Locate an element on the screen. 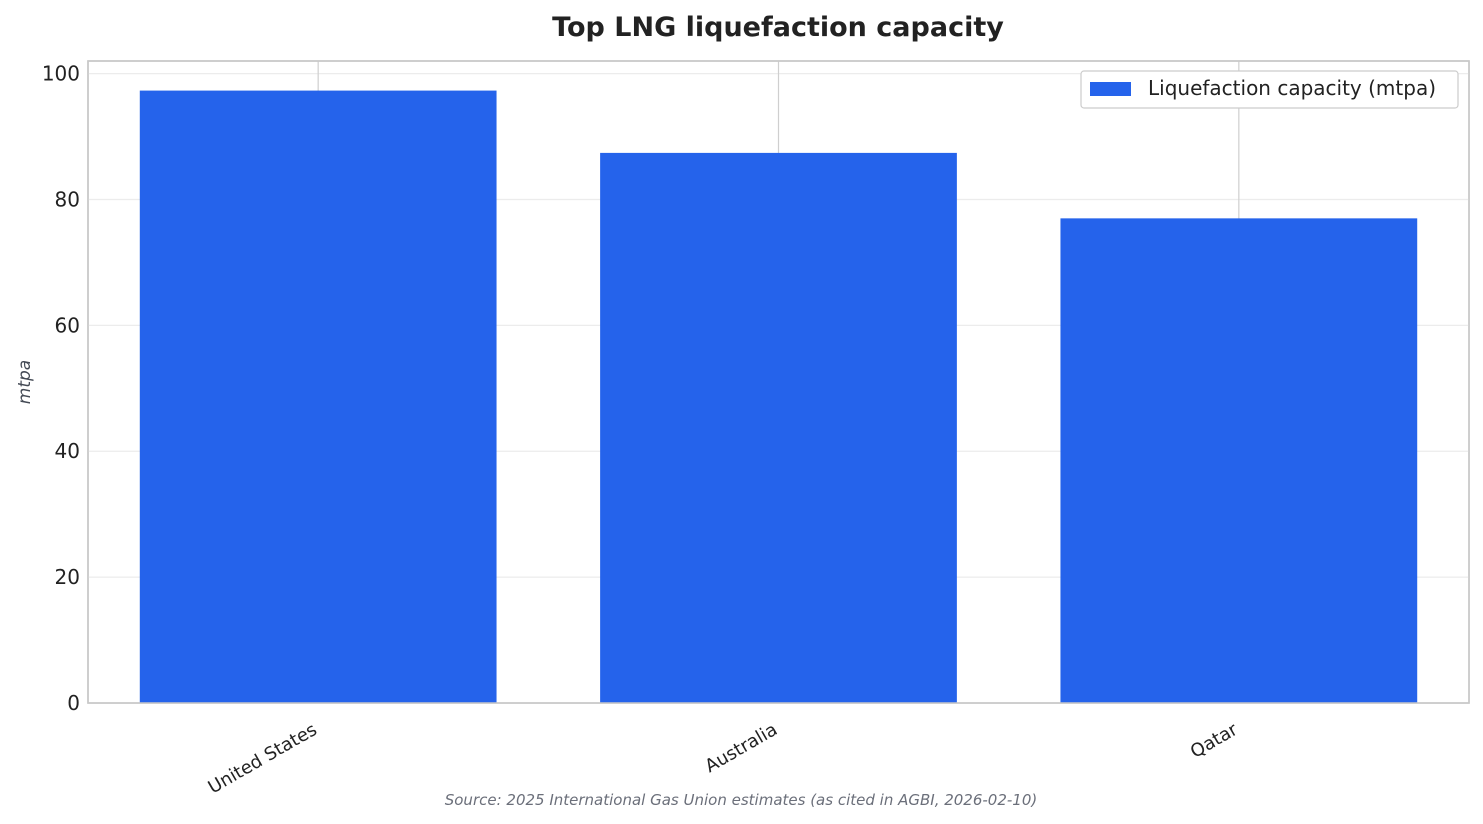 The image size is (1483, 824). bar-qatar is located at coordinates (1239, 460).